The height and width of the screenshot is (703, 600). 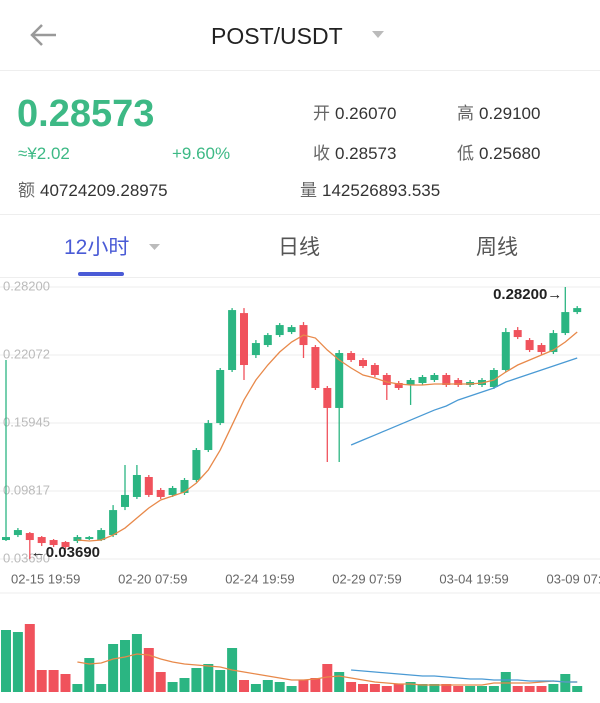 What do you see at coordinates (321, 153) in the screenshot?
I see `stat-label: 收` at bounding box center [321, 153].